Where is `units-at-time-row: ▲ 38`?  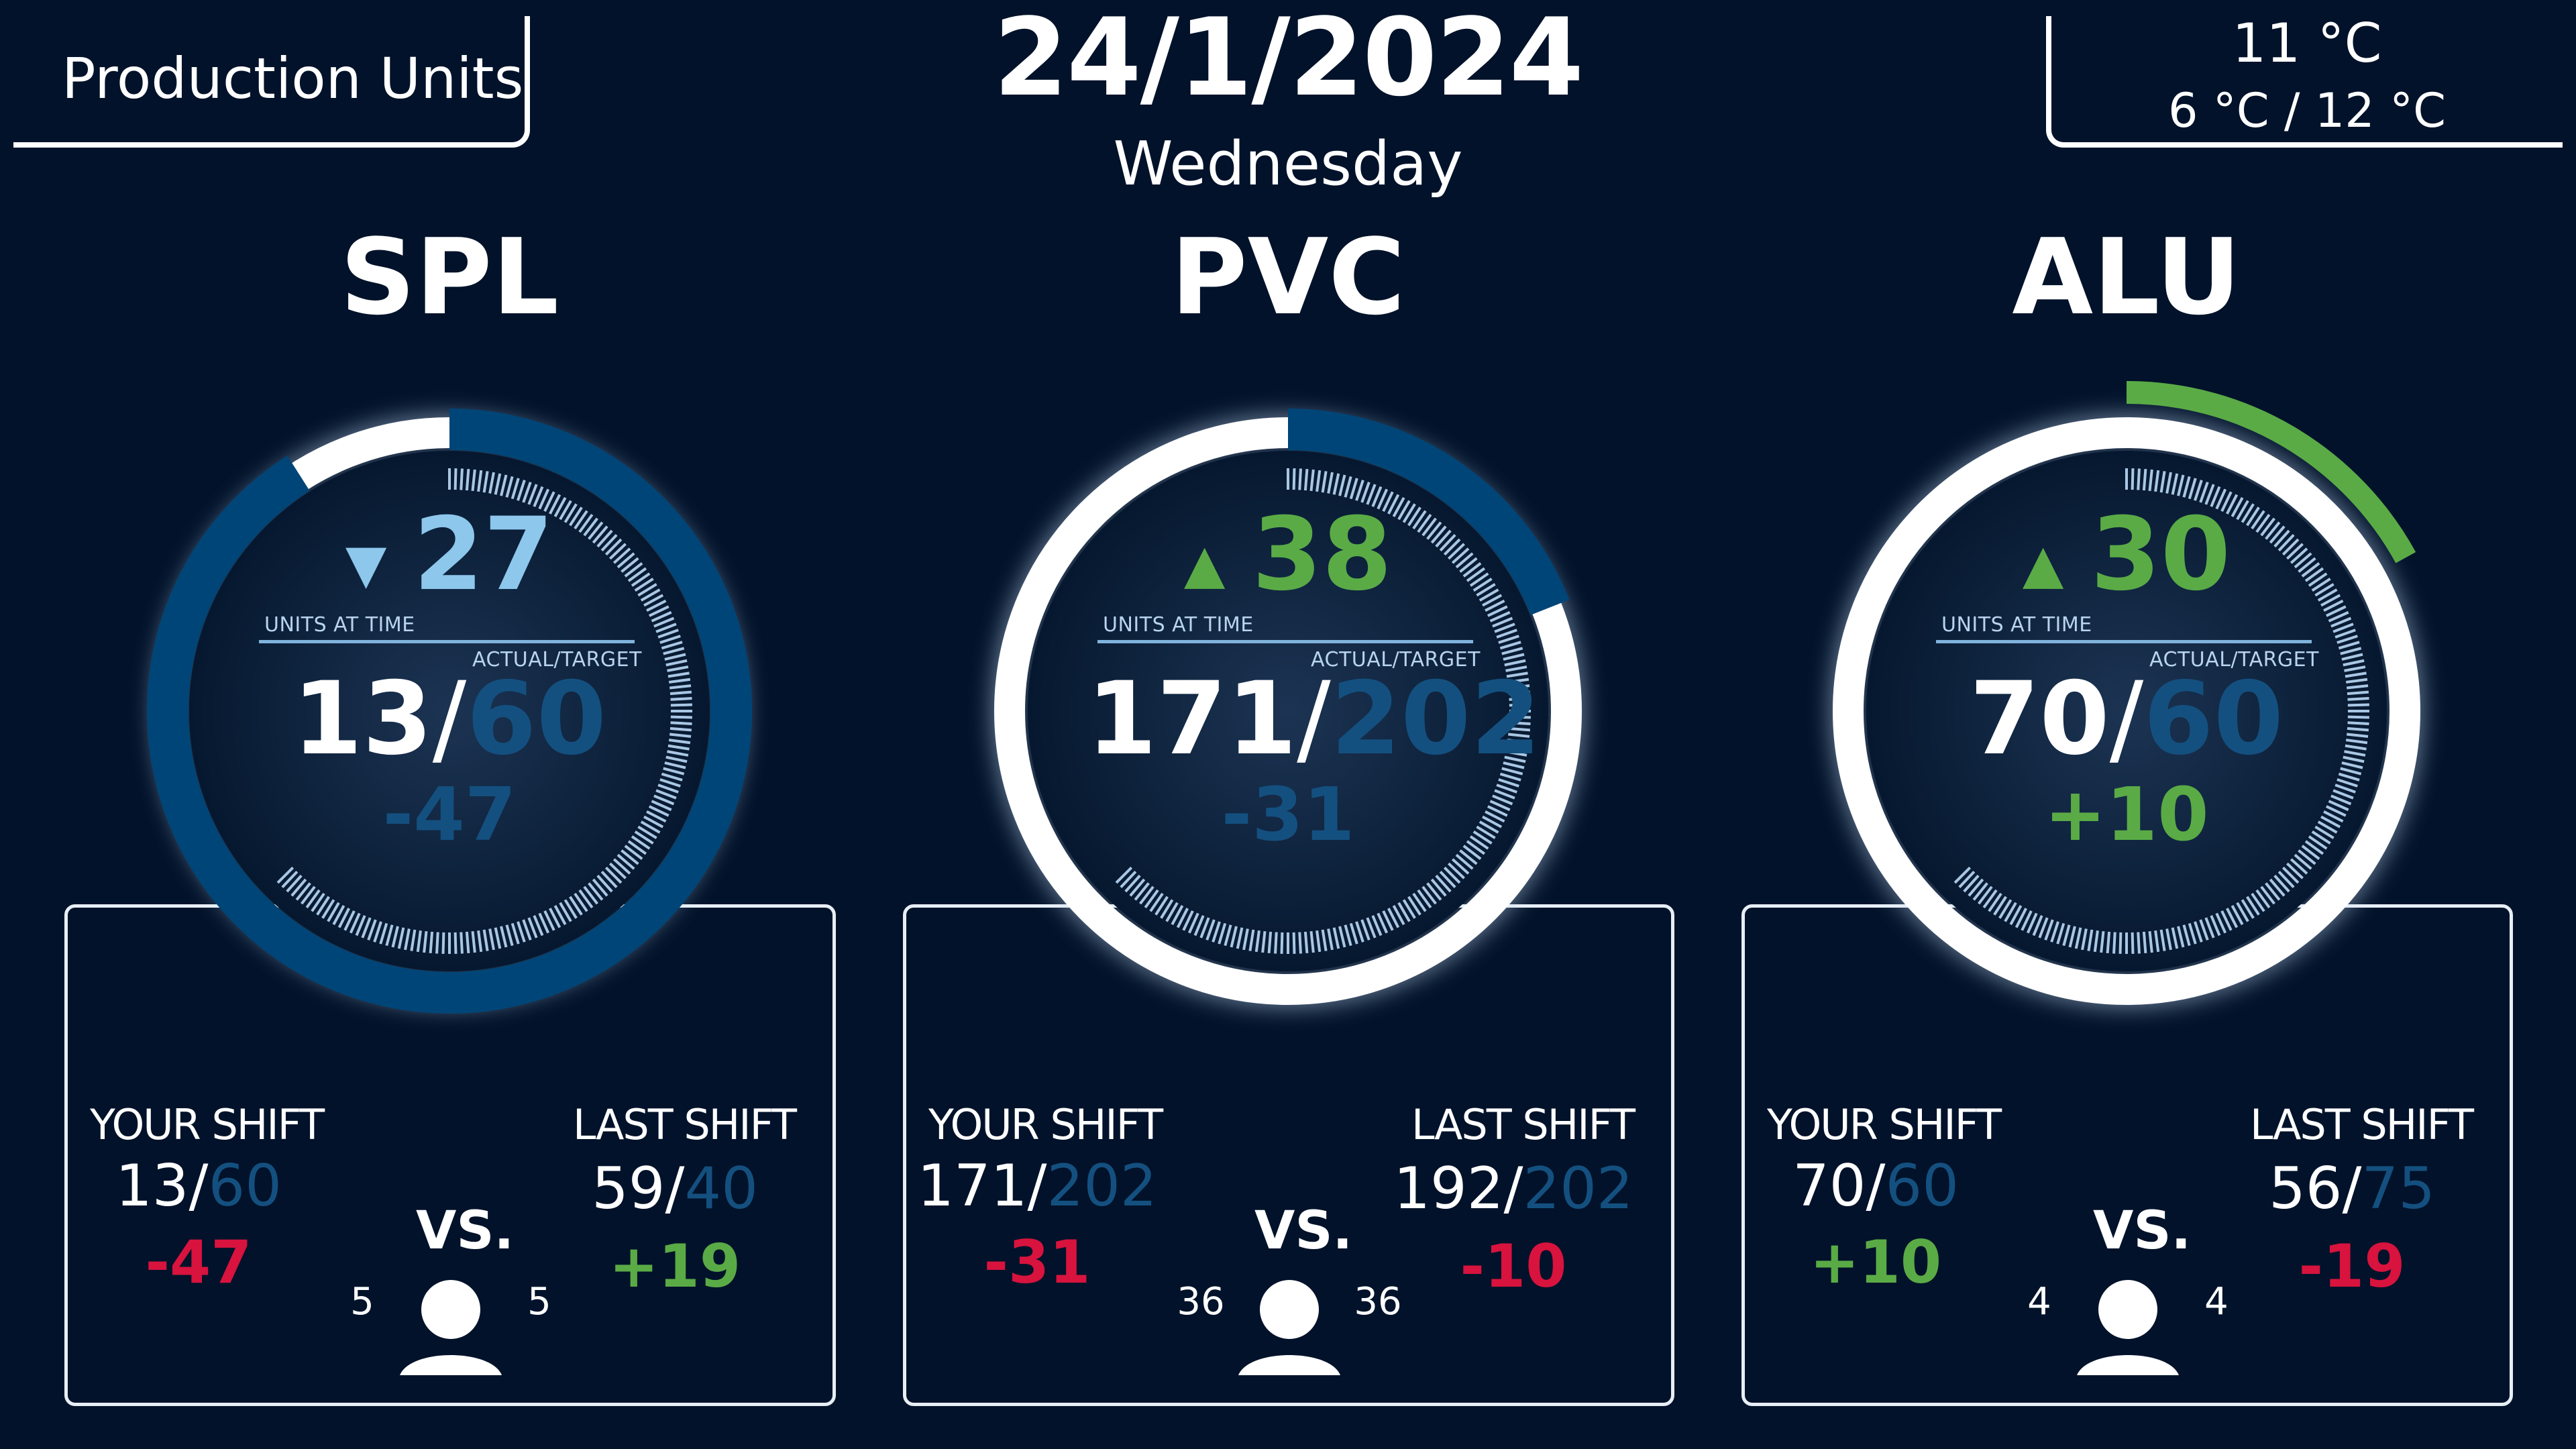
units-at-time-row: ▲ 38 is located at coordinates (1288, 554).